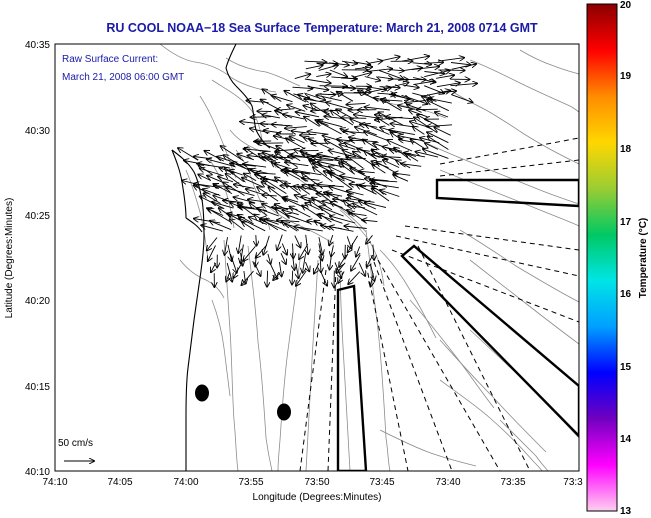 The width and height of the screenshot is (651, 518). What do you see at coordinates (185, 482) in the screenshot?
I see `x-tick-label: 74:00` at bounding box center [185, 482].